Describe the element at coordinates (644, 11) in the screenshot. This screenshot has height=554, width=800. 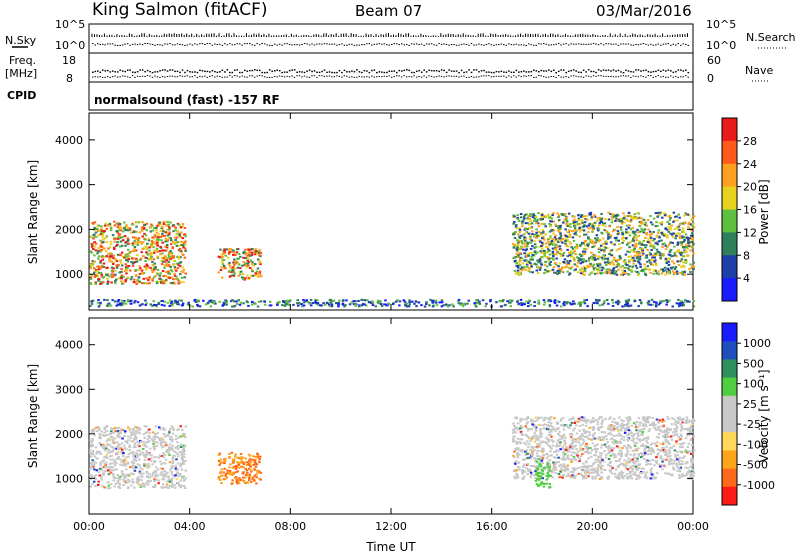
I see `date-title: 03/Mar/2016` at that location.